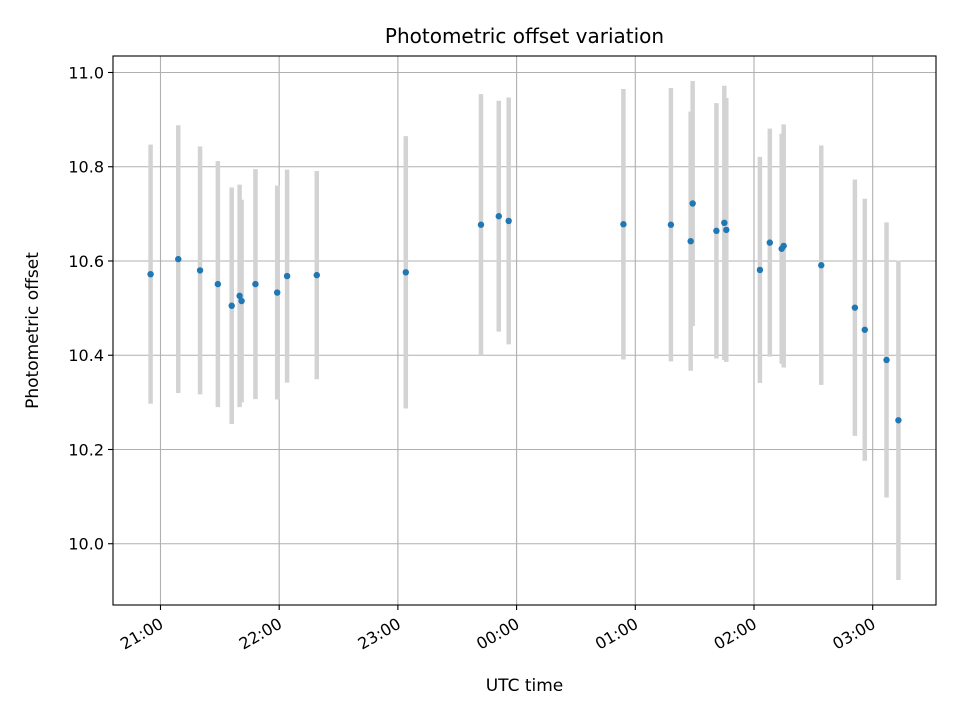 The image size is (960, 720). What do you see at coordinates (86, 167) in the screenshot?
I see `y-tick-label: 10.8` at bounding box center [86, 167].